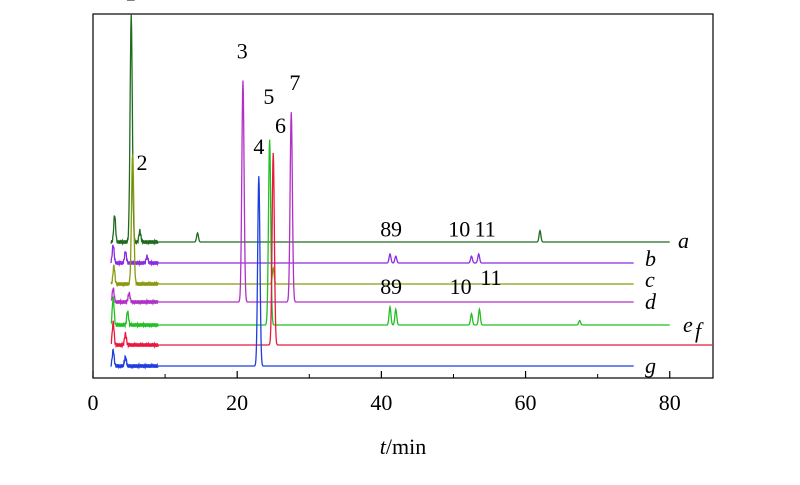 Image resolution: width=800 pixels, height=485 pixels. Describe the element at coordinates (651, 301) in the screenshot. I see `series-label-d: d` at that location.